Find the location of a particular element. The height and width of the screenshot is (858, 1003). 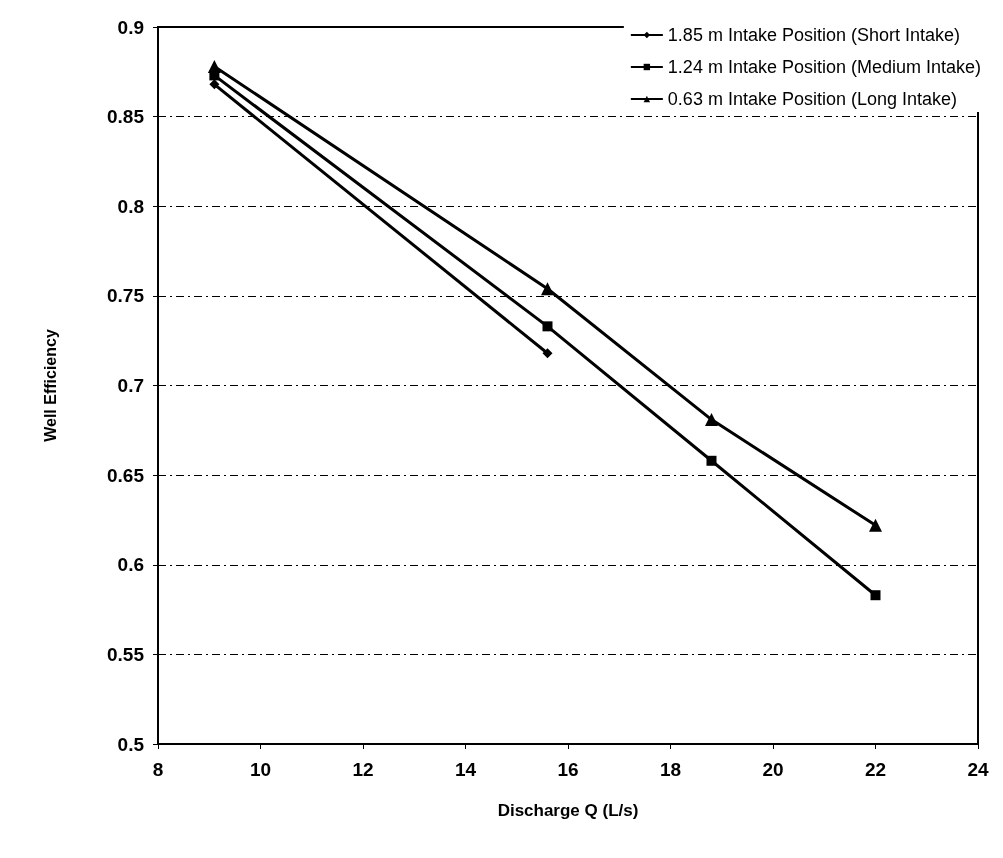

y-axis-title: Well Efficiency is located at coordinates (50, 385).